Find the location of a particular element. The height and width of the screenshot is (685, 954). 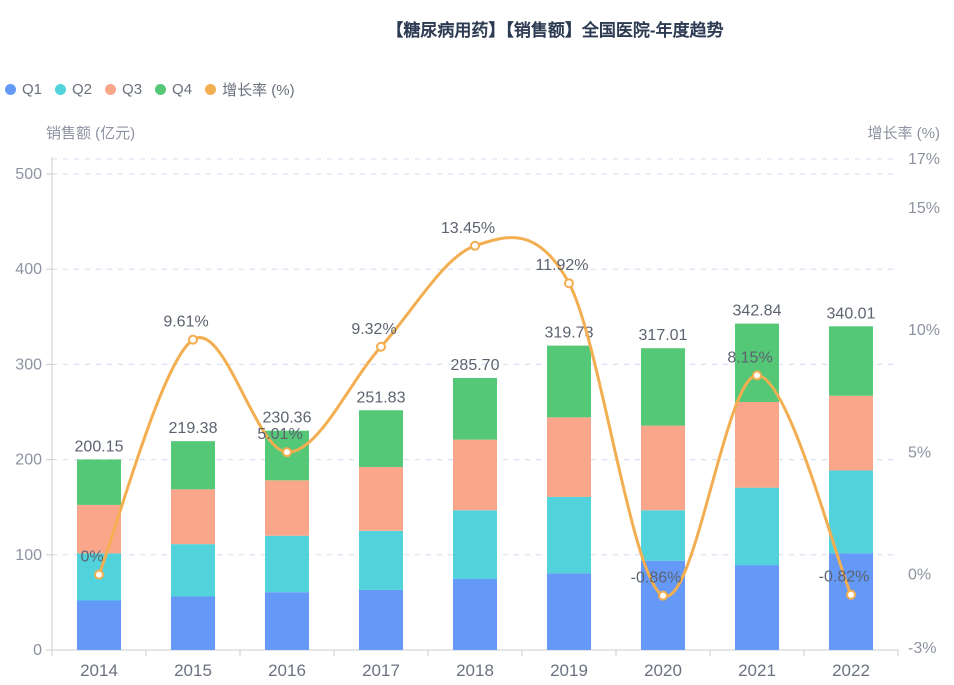

growth-rate-label: 13.45% is located at coordinates (468, 228).